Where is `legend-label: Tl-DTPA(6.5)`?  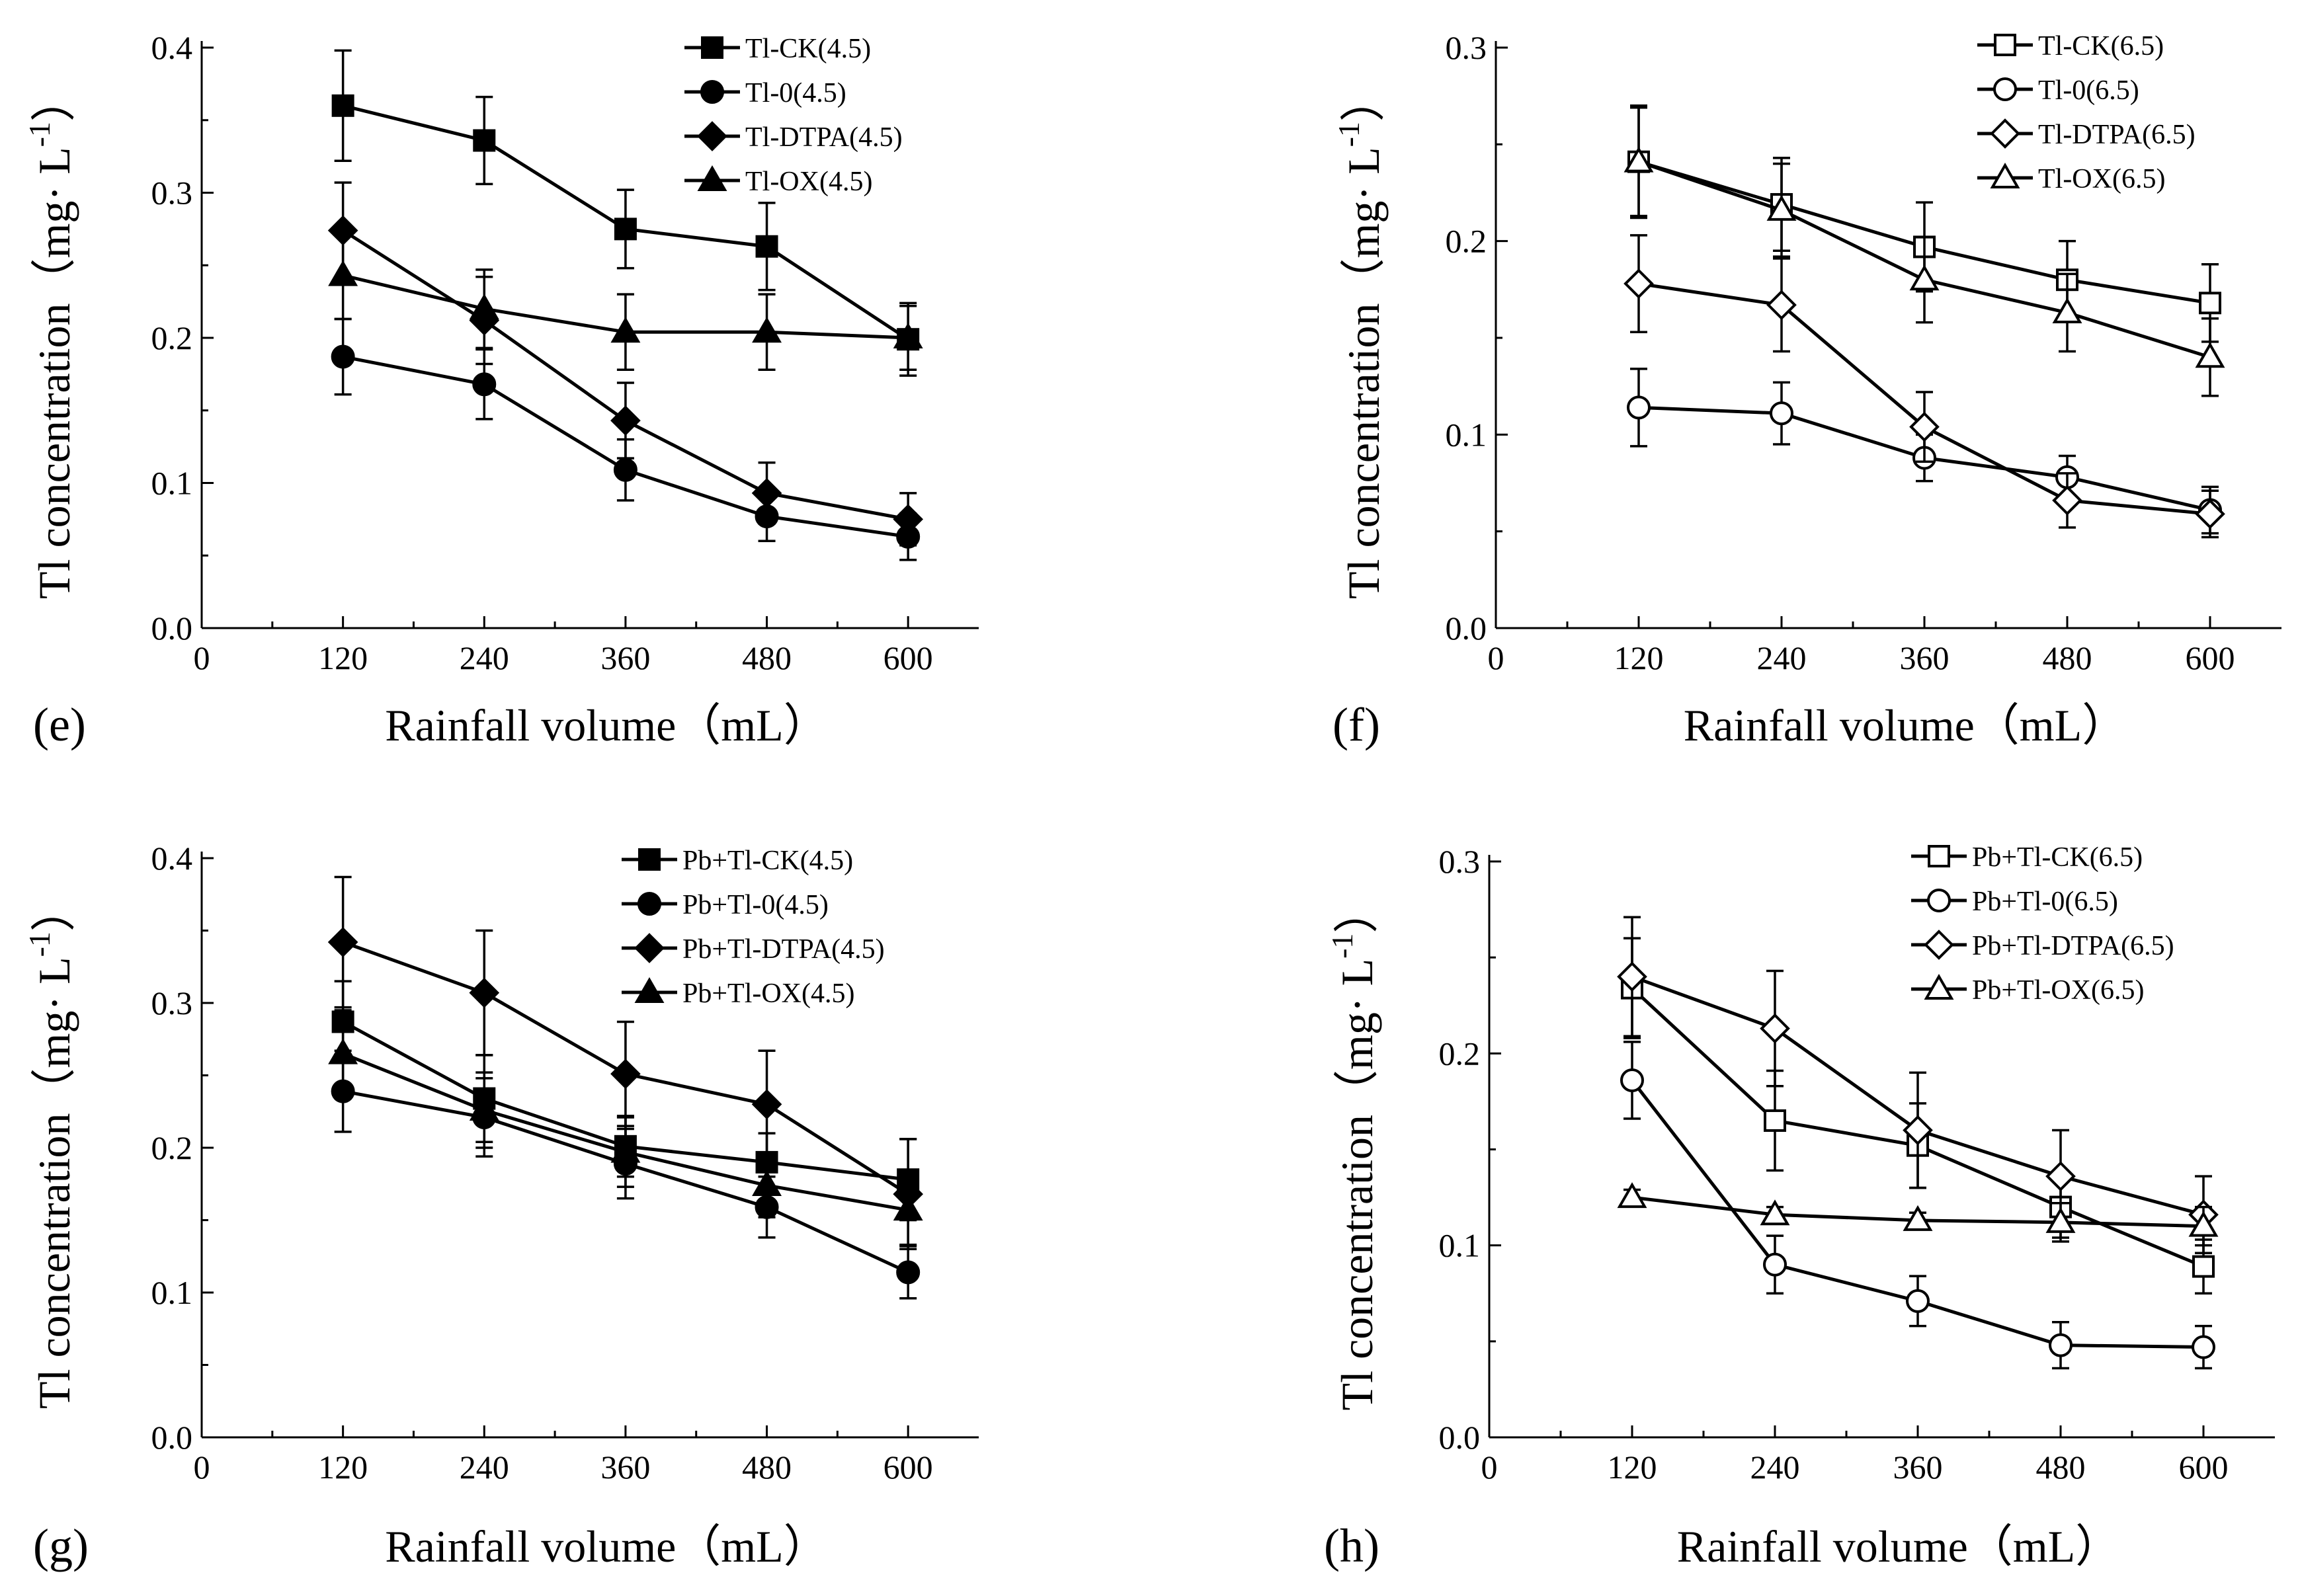 legend-label: Tl-DTPA(6.5) is located at coordinates (2117, 135).